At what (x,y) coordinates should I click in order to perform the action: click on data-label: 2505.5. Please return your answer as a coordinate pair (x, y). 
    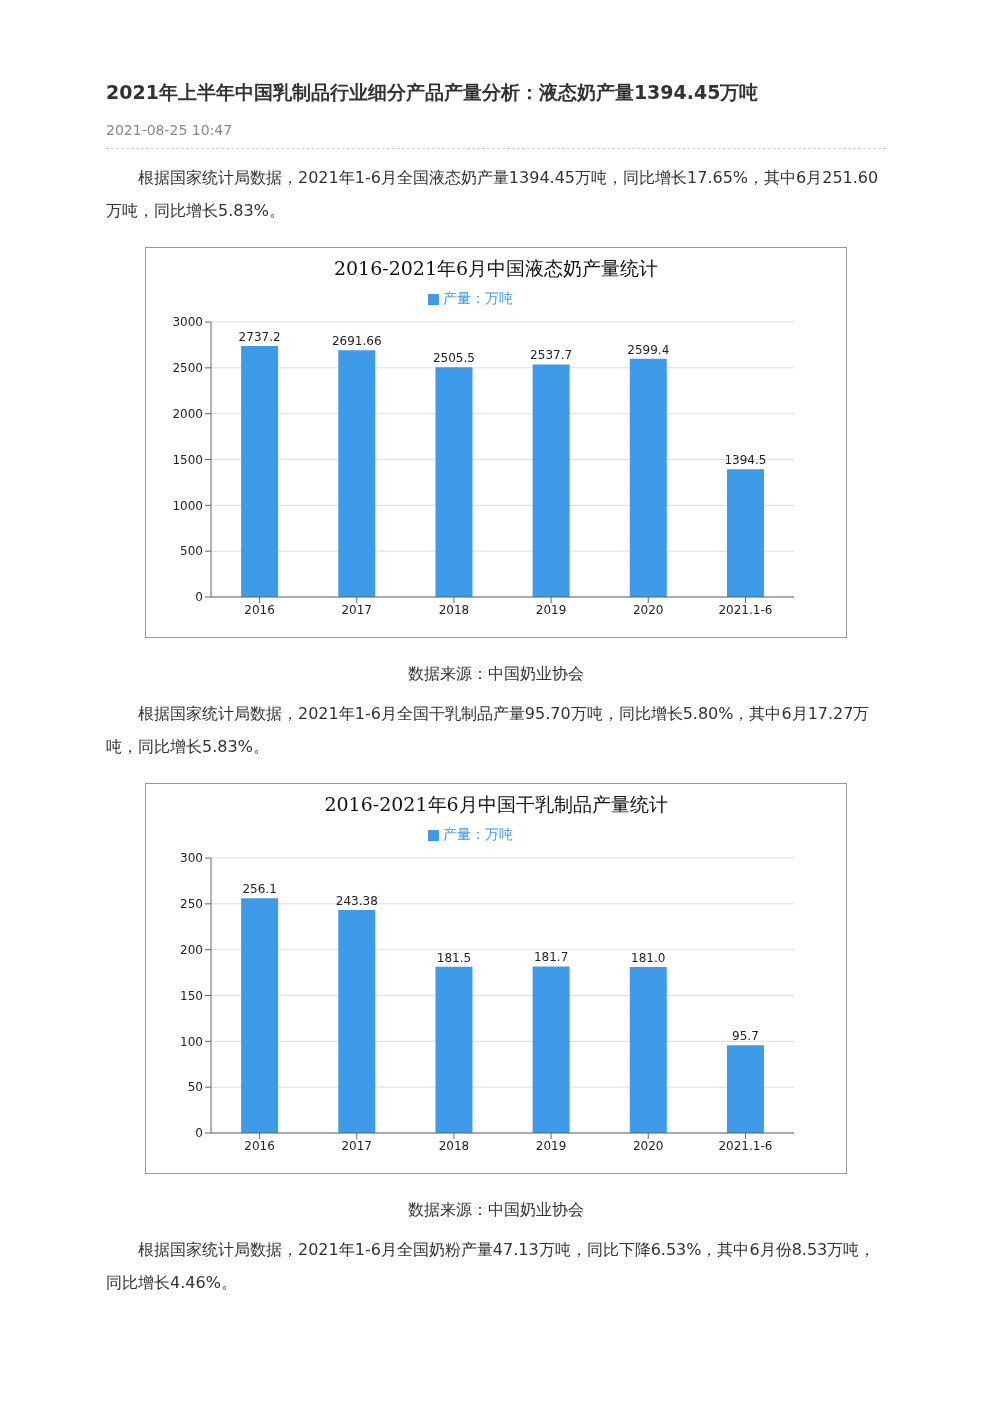
    Looking at the image, I should click on (453, 358).